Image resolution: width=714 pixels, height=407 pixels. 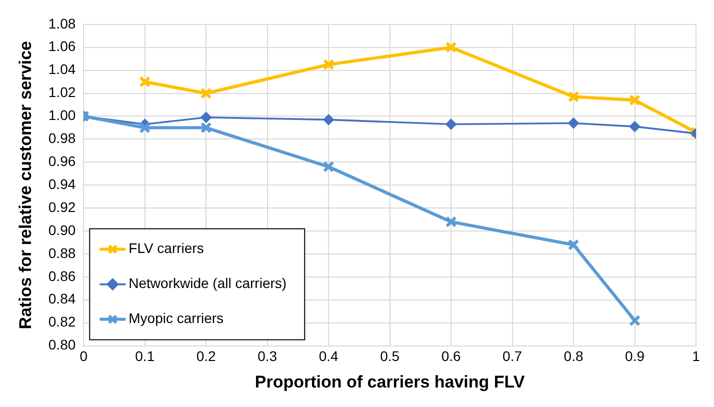 What do you see at coordinates (328, 356) in the screenshot?
I see `x-tick-label: 0.4` at bounding box center [328, 356].